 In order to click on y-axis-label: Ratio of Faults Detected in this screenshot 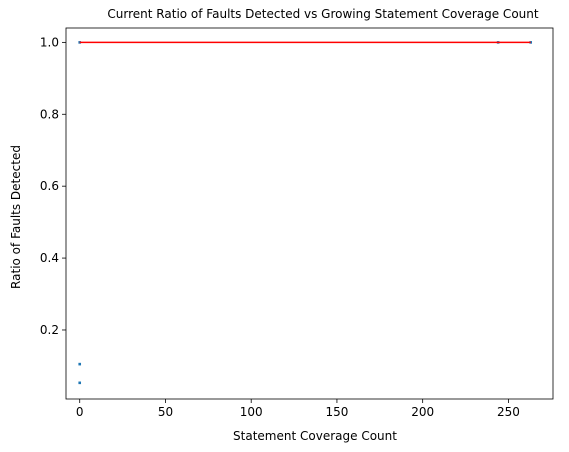, I will do `click(16, 217)`.